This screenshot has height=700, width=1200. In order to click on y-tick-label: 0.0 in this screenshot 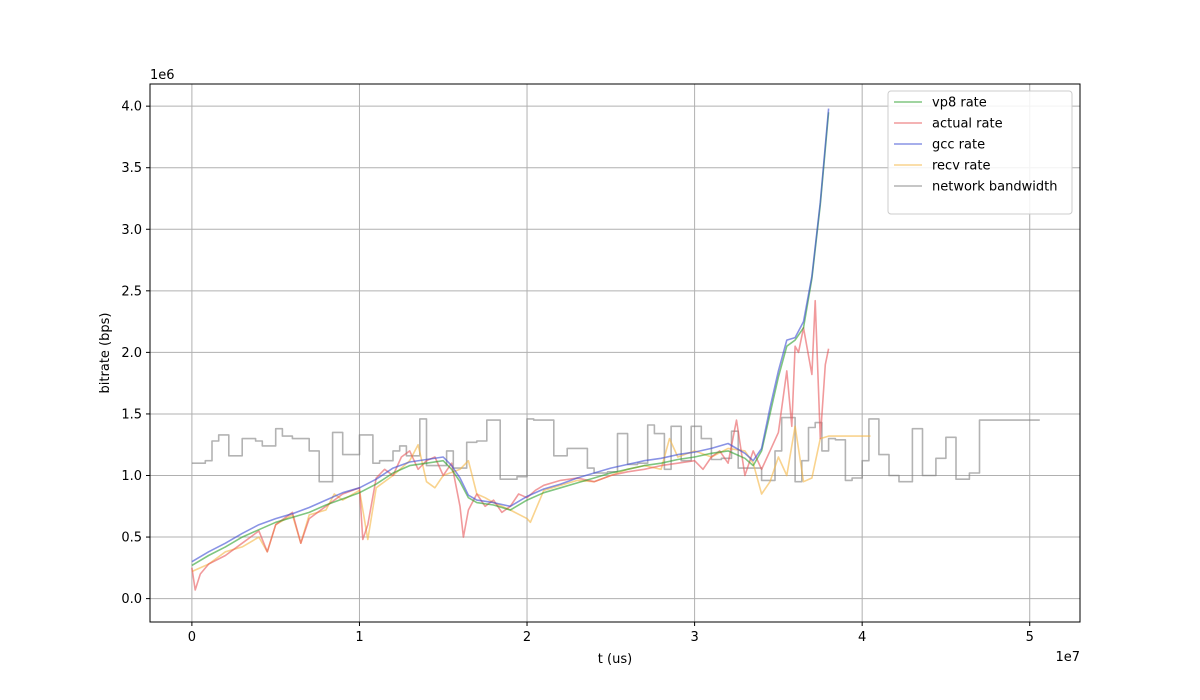, I will do `click(131, 599)`.